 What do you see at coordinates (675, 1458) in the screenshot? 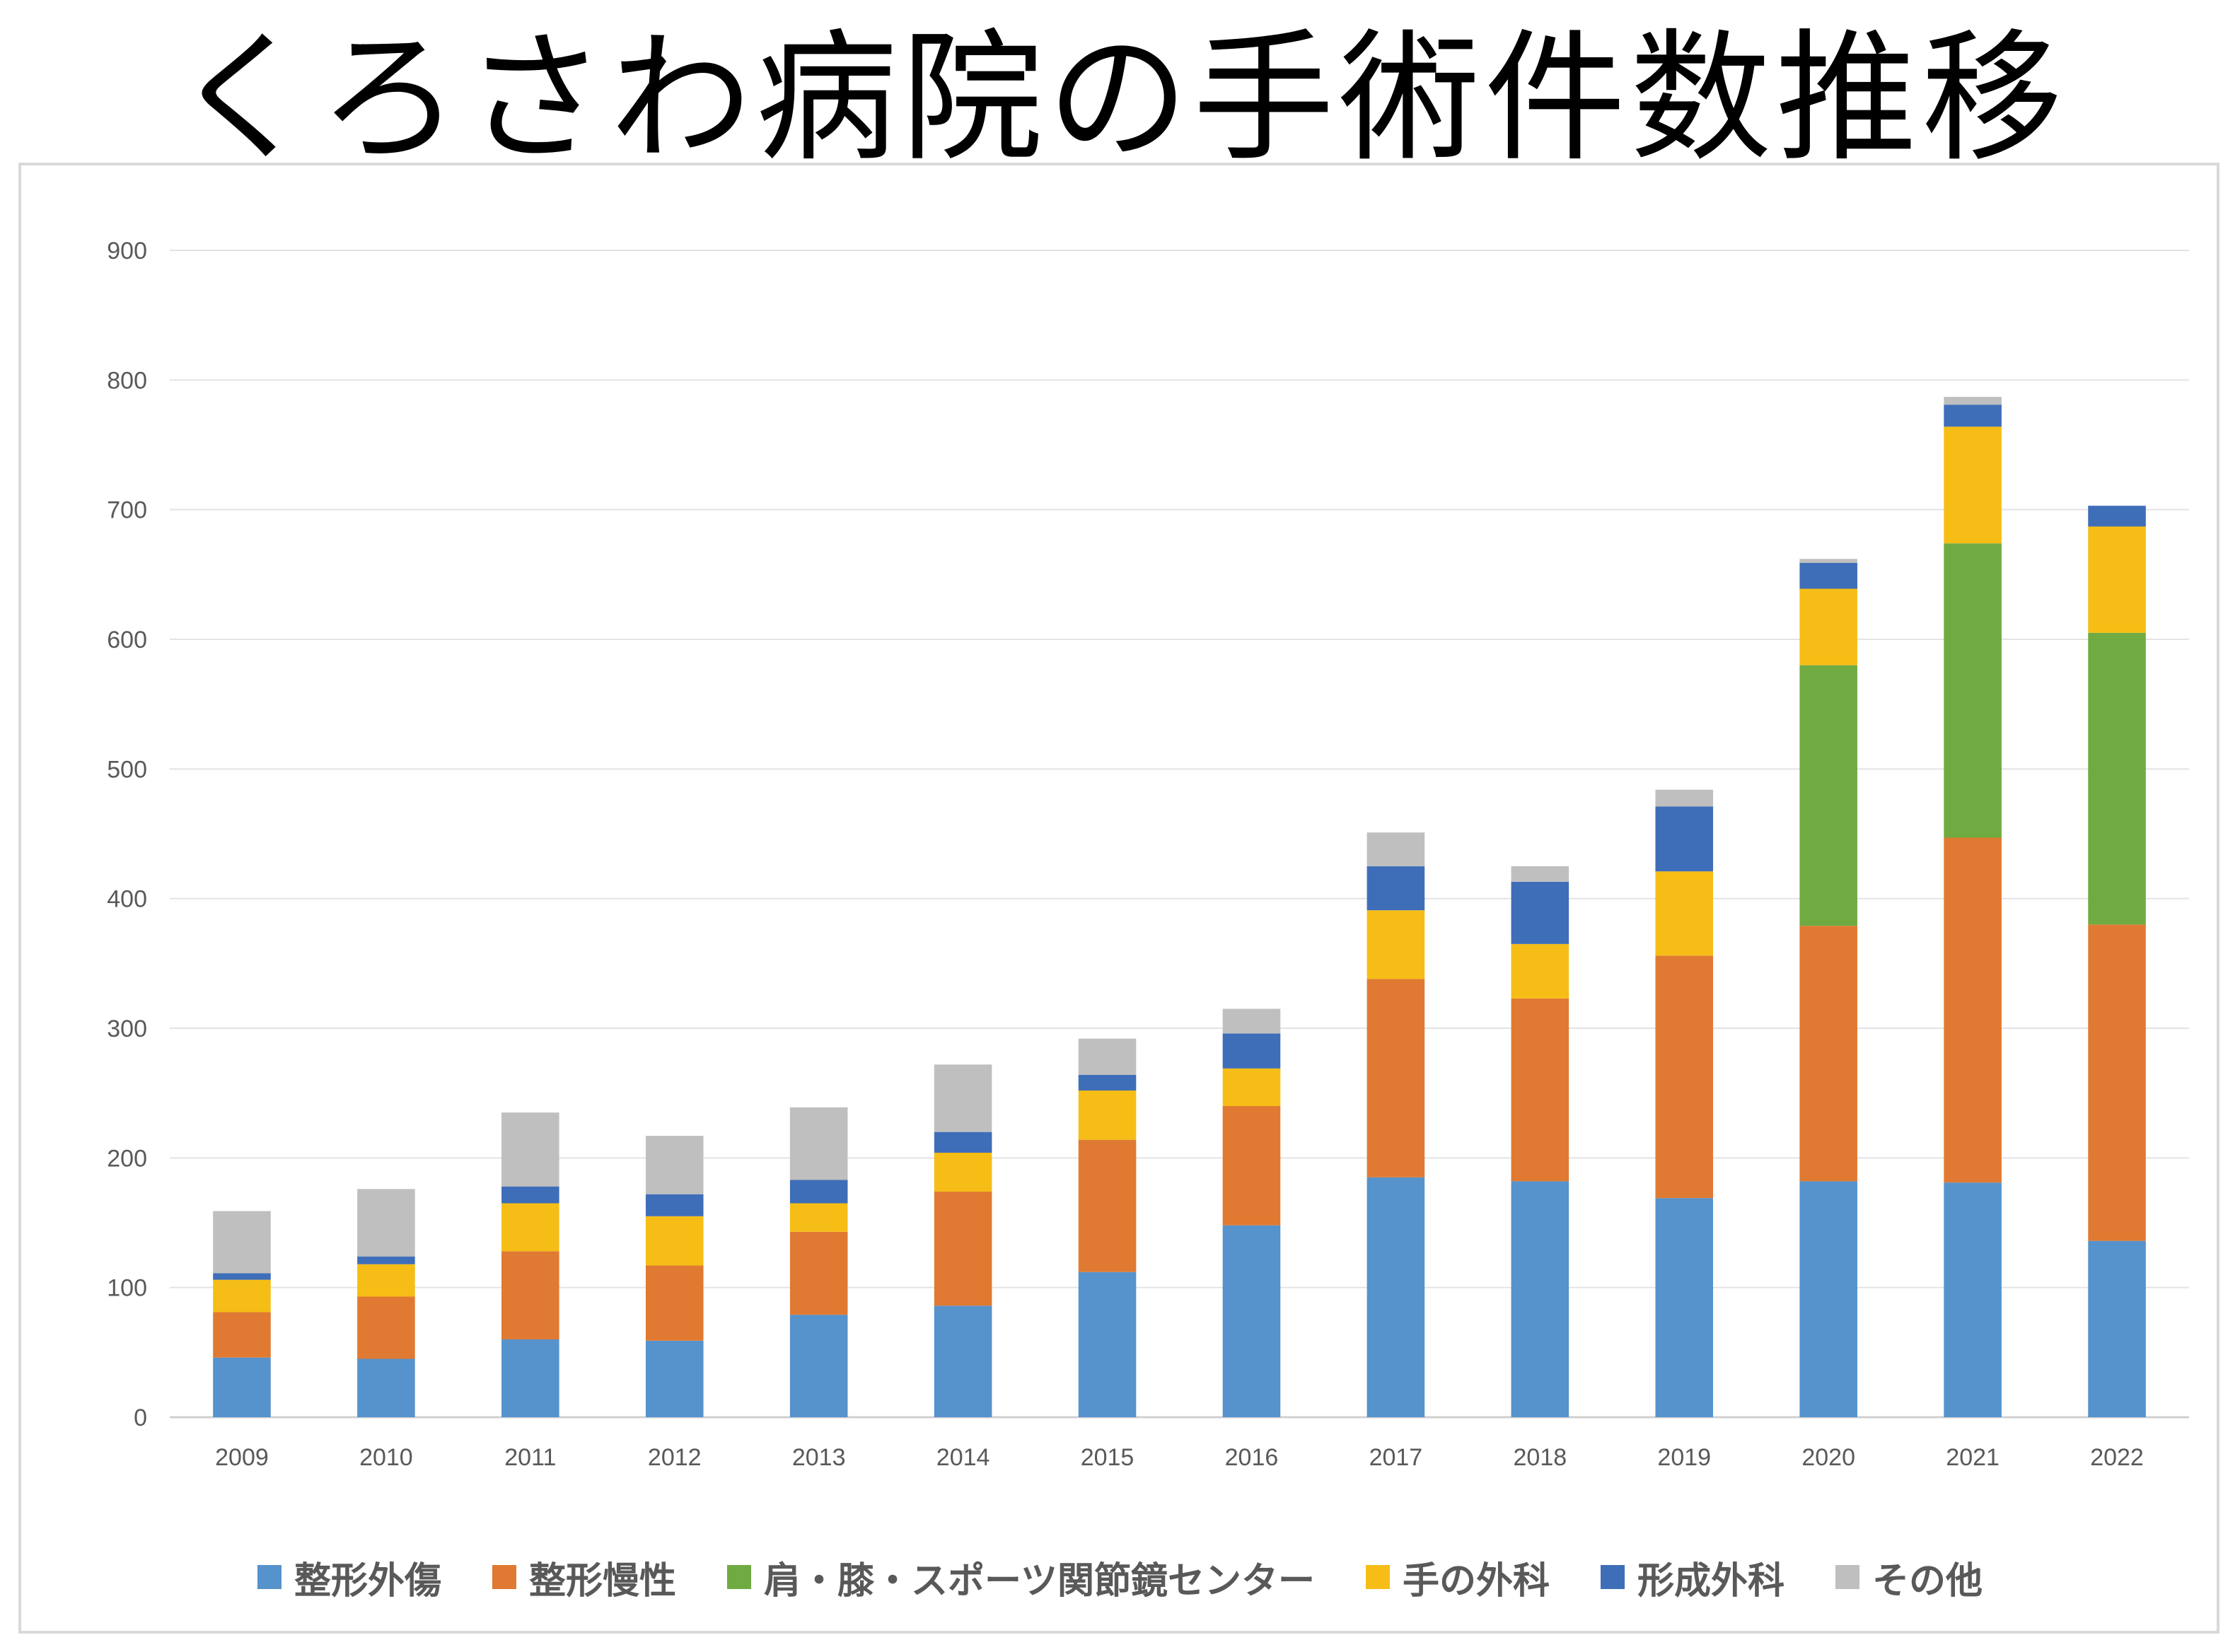
I see `x-tick-label: 2012` at bounding box center [675, 1458].